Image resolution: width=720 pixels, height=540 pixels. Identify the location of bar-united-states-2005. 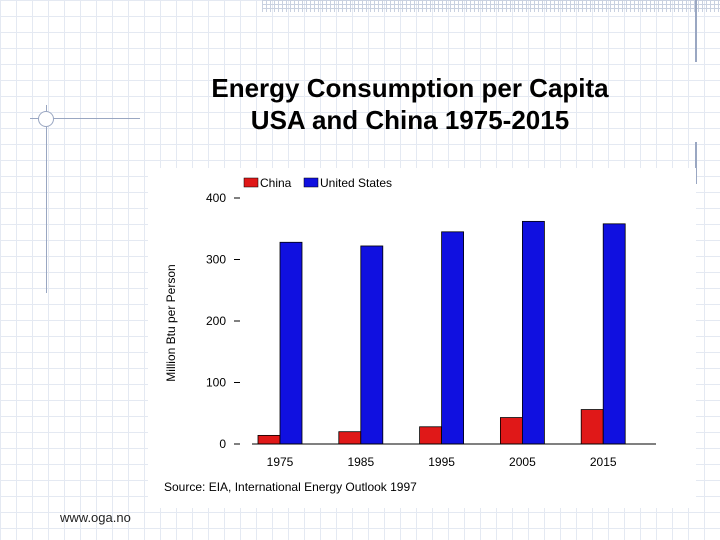
(533, 332).